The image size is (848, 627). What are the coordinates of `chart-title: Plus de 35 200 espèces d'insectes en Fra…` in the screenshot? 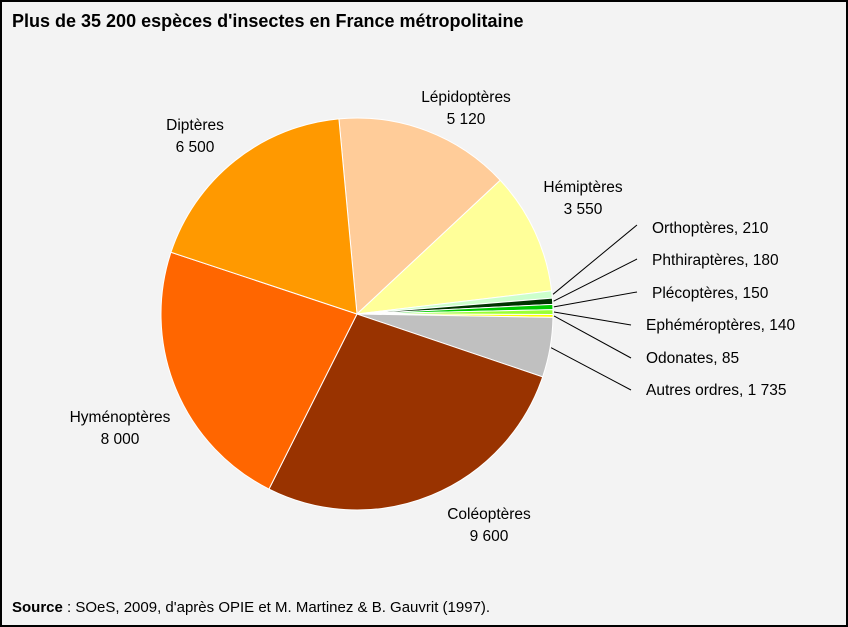 It's located at (268, 21).